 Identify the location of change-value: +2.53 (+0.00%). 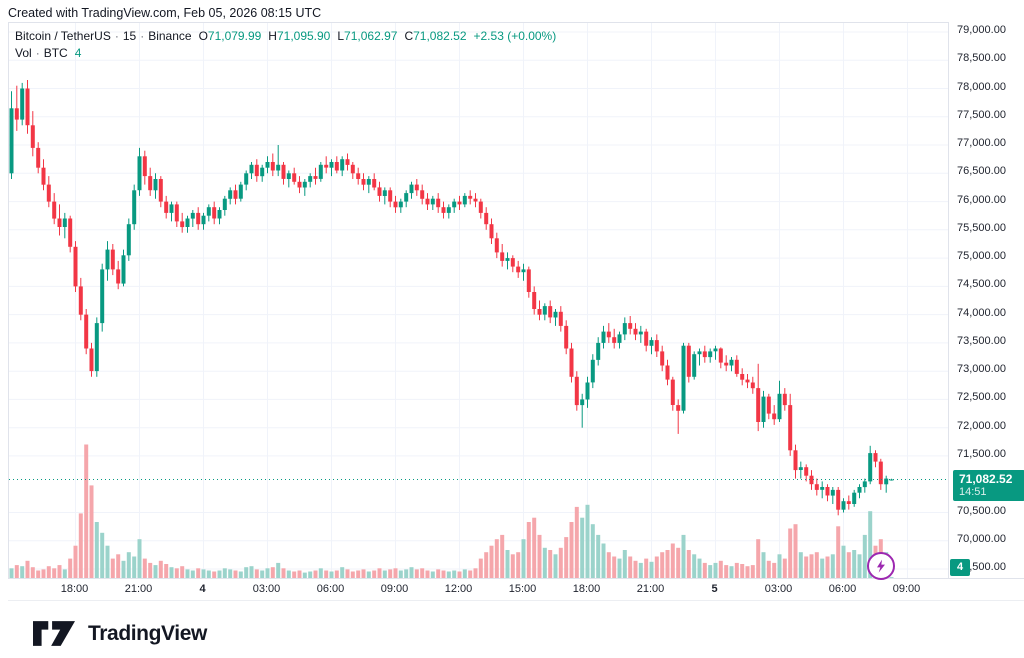
(515, 36).